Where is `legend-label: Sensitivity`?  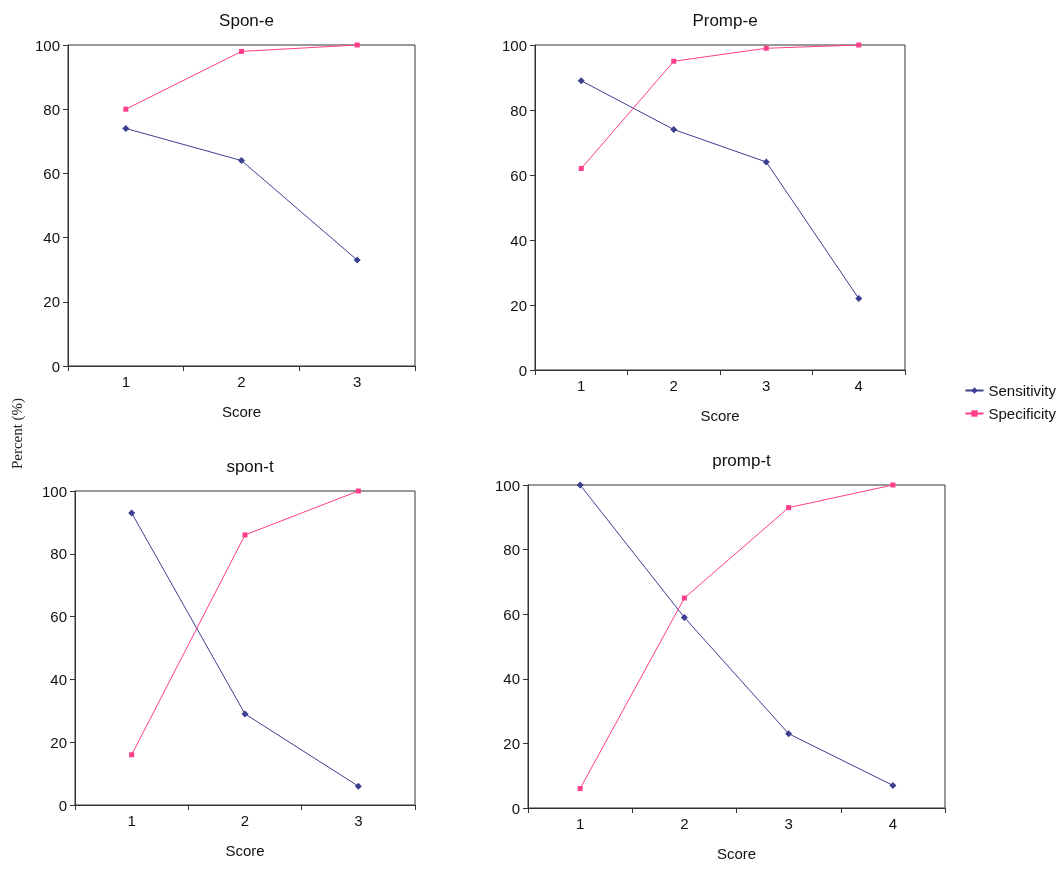
legend-label: Sensitivity is located at coordinates (1022, 390).